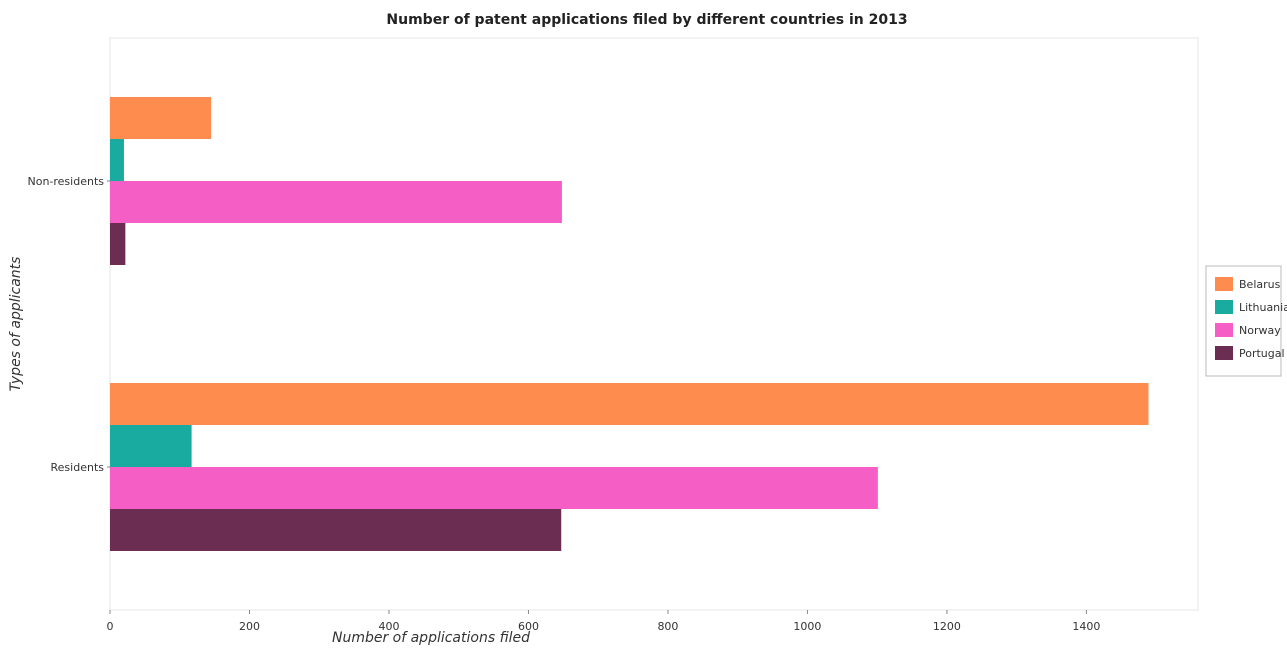  What do you see at coordinates (1224, 307) in the screenshot?
I see `legend-swatch-lithuania` at bounding box center [1224, 307].